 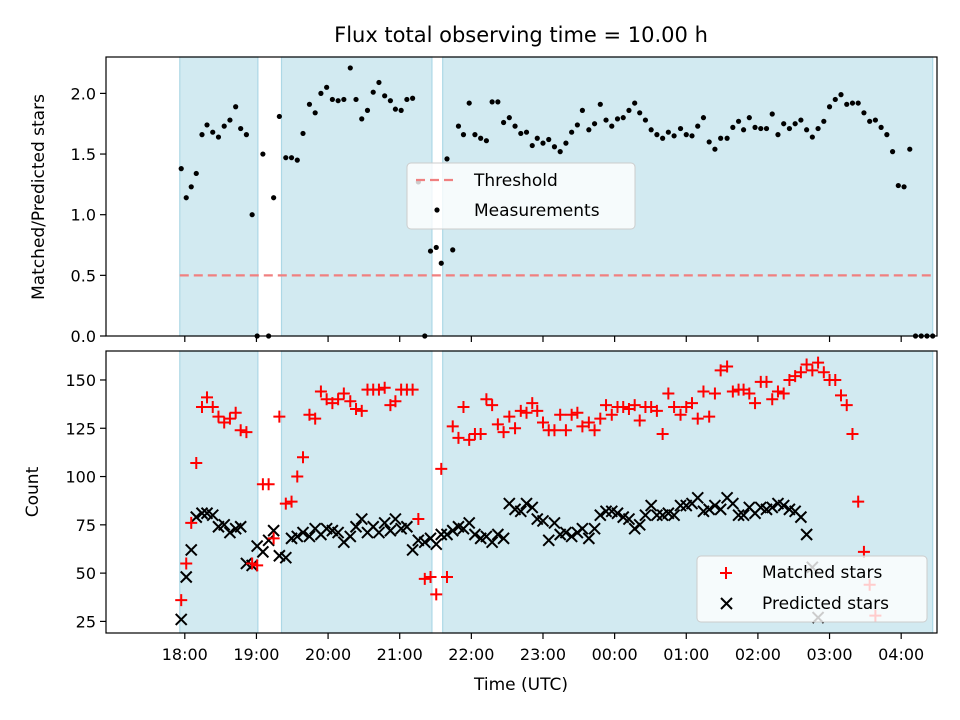 What do you see at coordinates (543, 339) in the screenshot?
I see `top-x-ticks` at bounding box center [543, 339].